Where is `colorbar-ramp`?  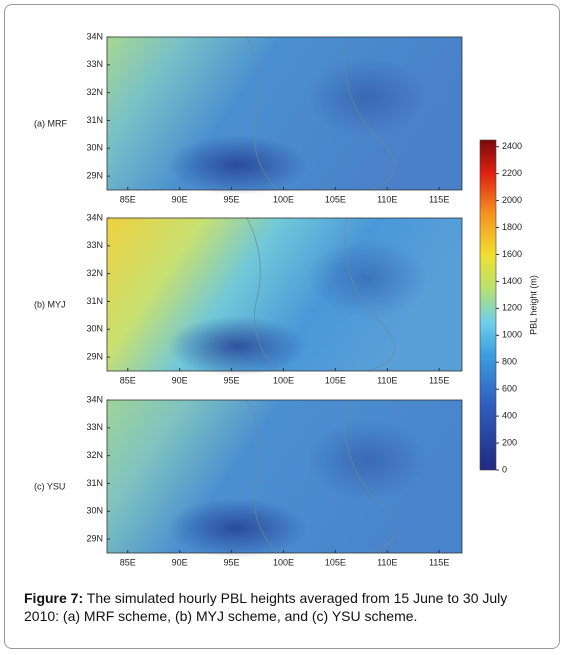
colorbar-ramp is located at coordinates (488, 305).